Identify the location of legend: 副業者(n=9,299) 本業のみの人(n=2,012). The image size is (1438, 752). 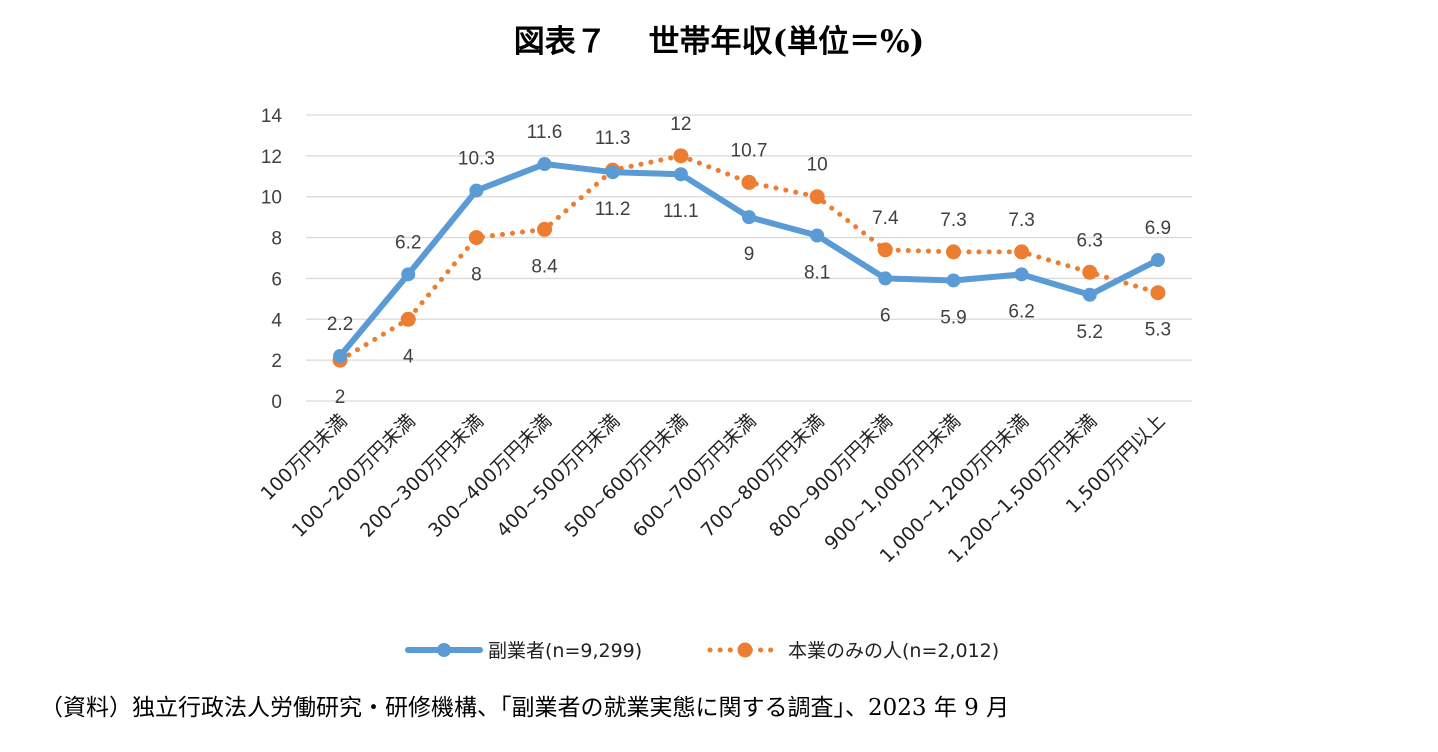
(702, 651).